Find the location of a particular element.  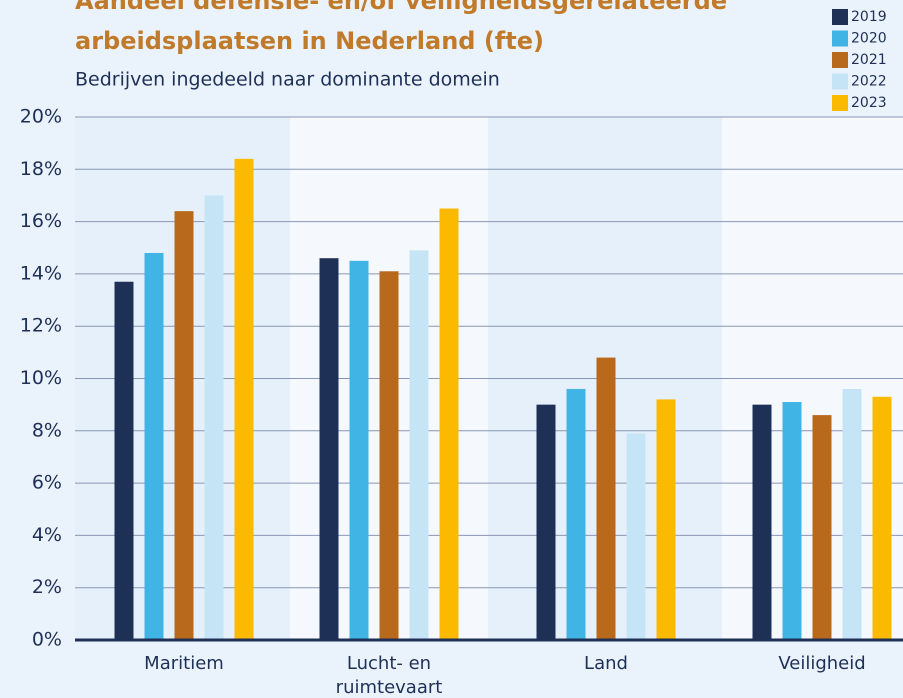

legend-label: 2023 is located at coordinates (869, 103).